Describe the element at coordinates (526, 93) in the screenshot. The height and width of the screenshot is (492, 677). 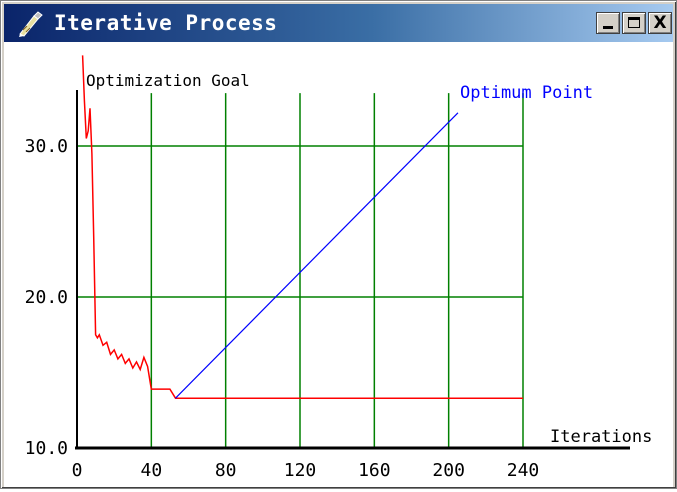
I see `optimum-point-label: Optimum Point` at that location.